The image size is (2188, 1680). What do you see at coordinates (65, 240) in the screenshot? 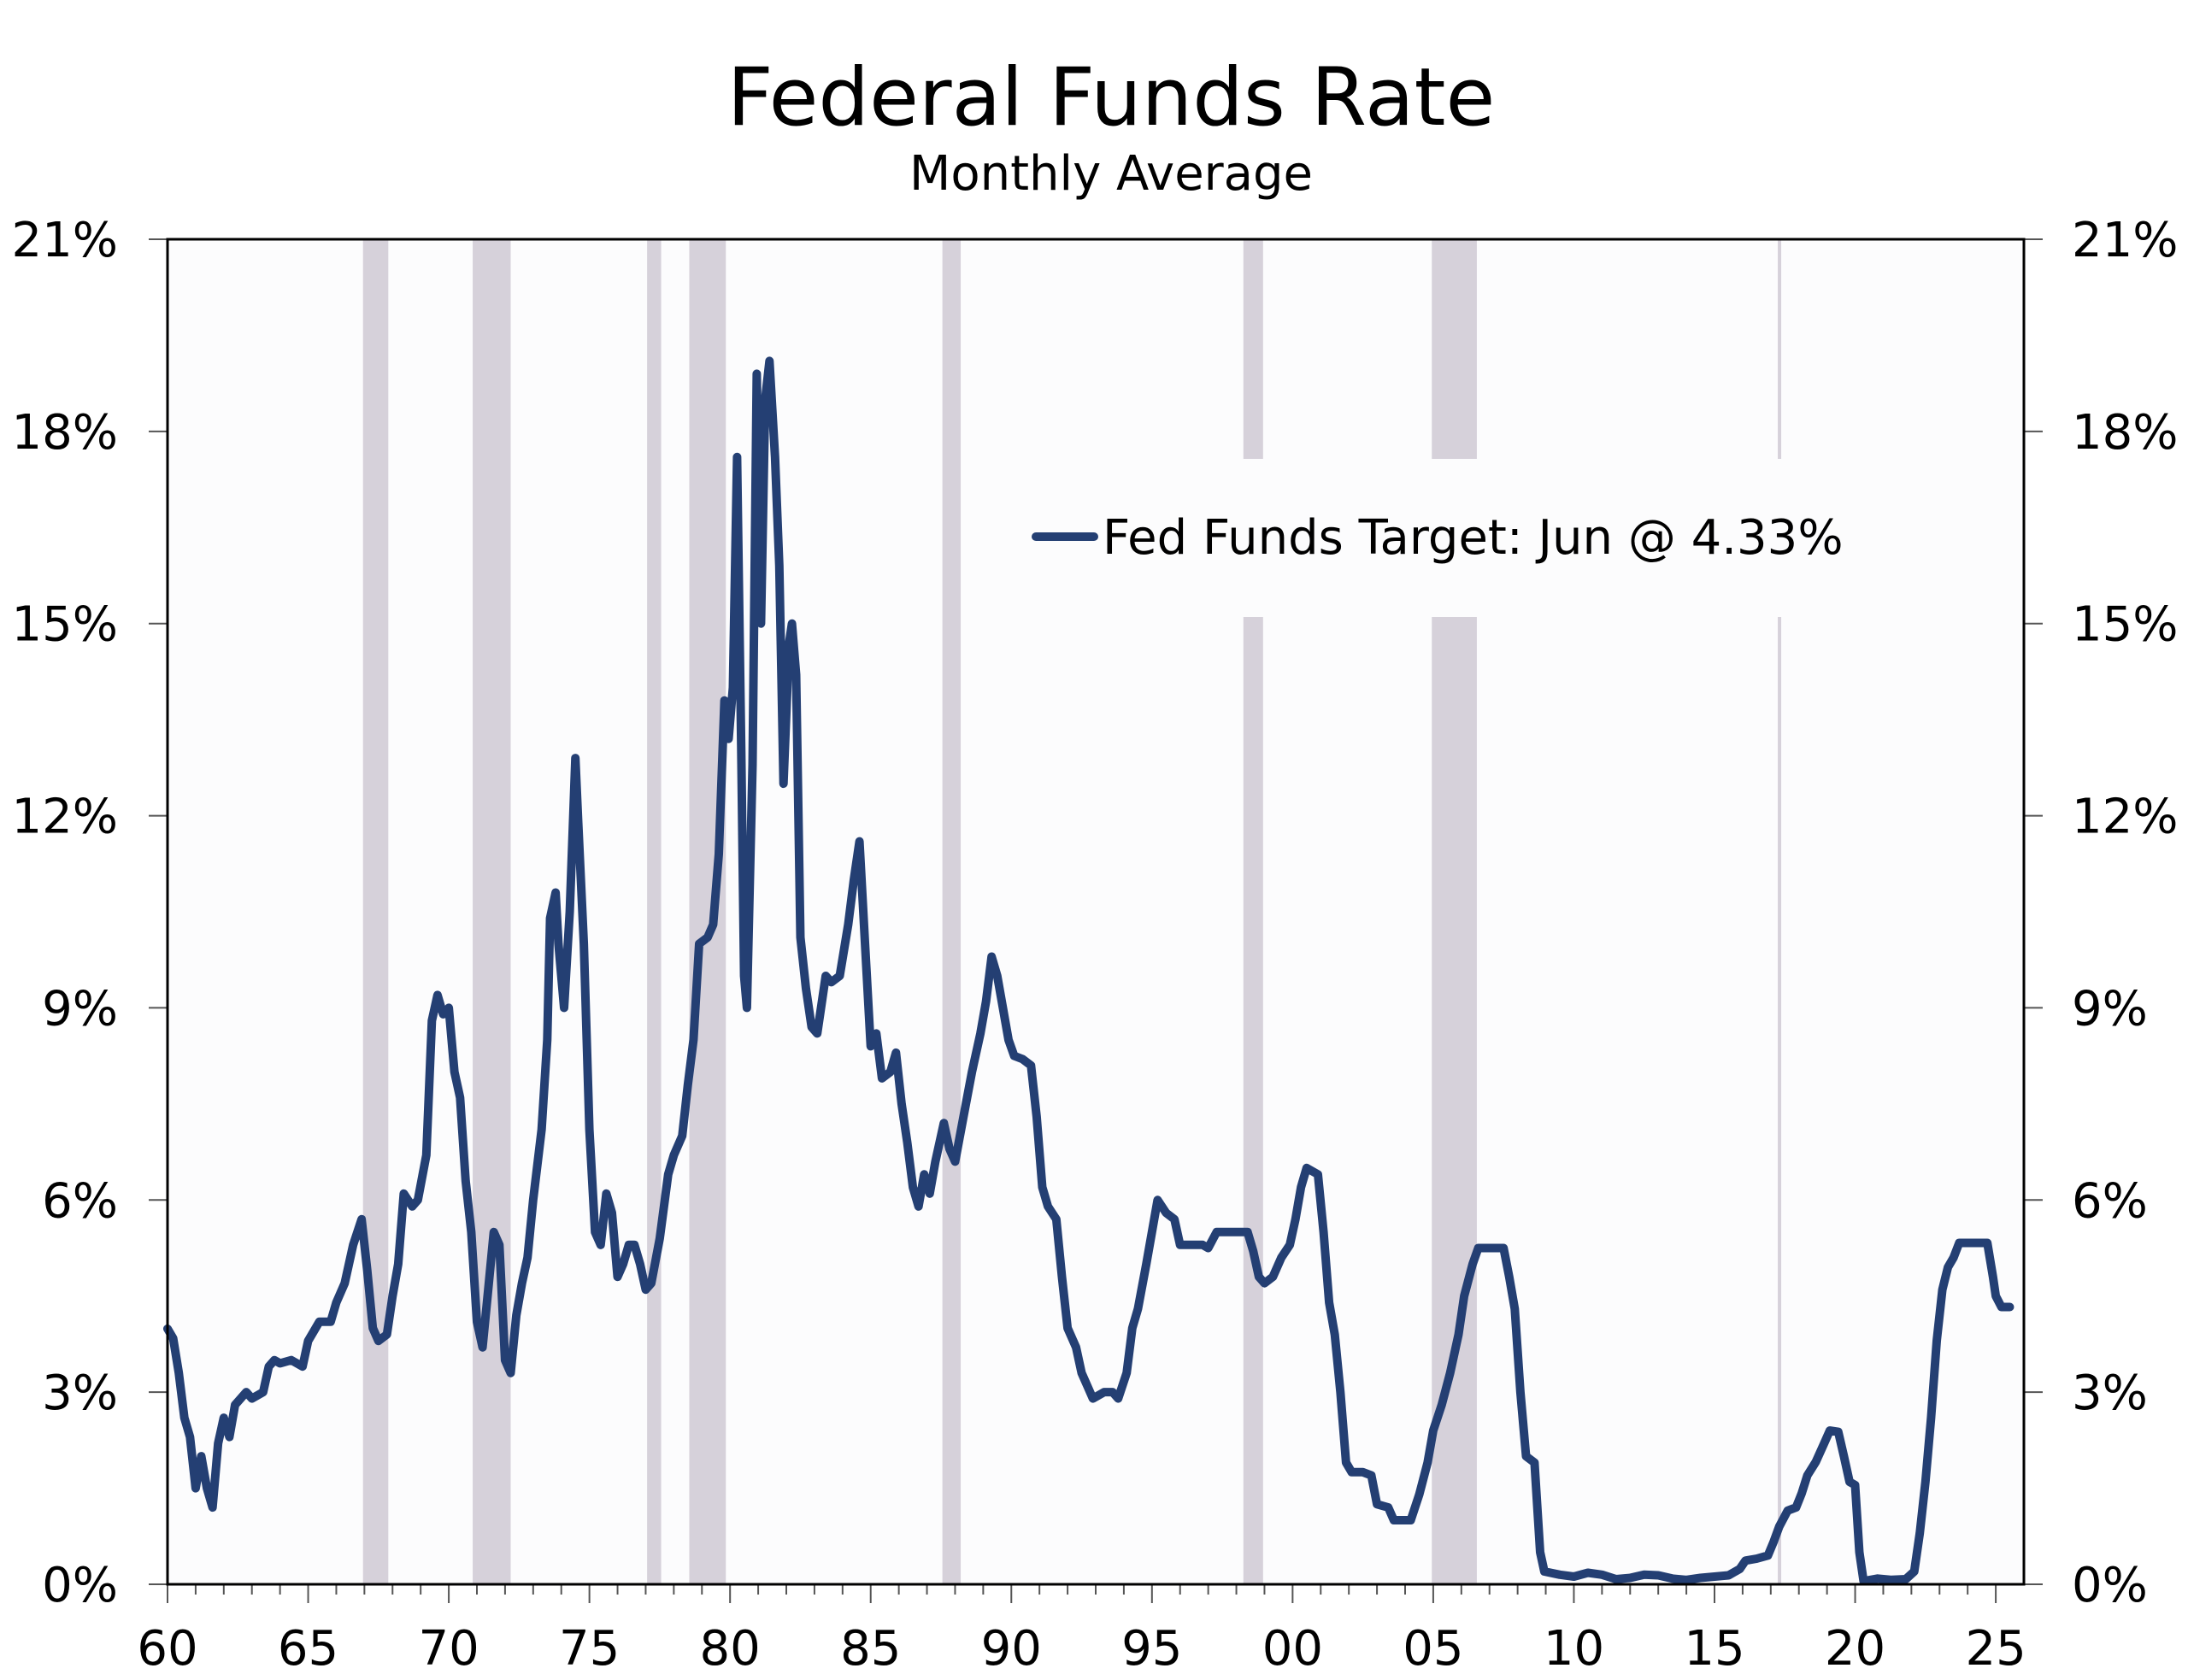
I see `y-tick-label-left: 21%` at bounding box center [65, 240].